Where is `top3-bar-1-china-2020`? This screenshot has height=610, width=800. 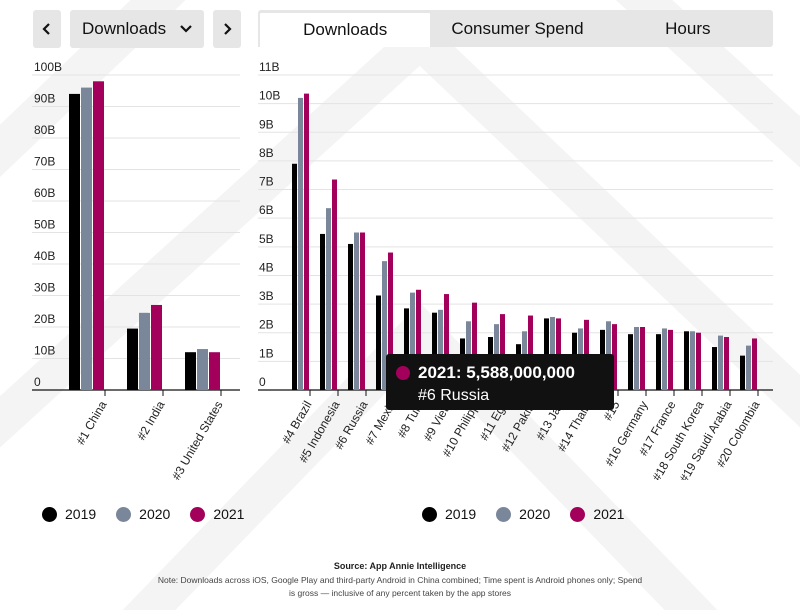 top3-bar-1-china-2020 is located at coordinates (86, 238).